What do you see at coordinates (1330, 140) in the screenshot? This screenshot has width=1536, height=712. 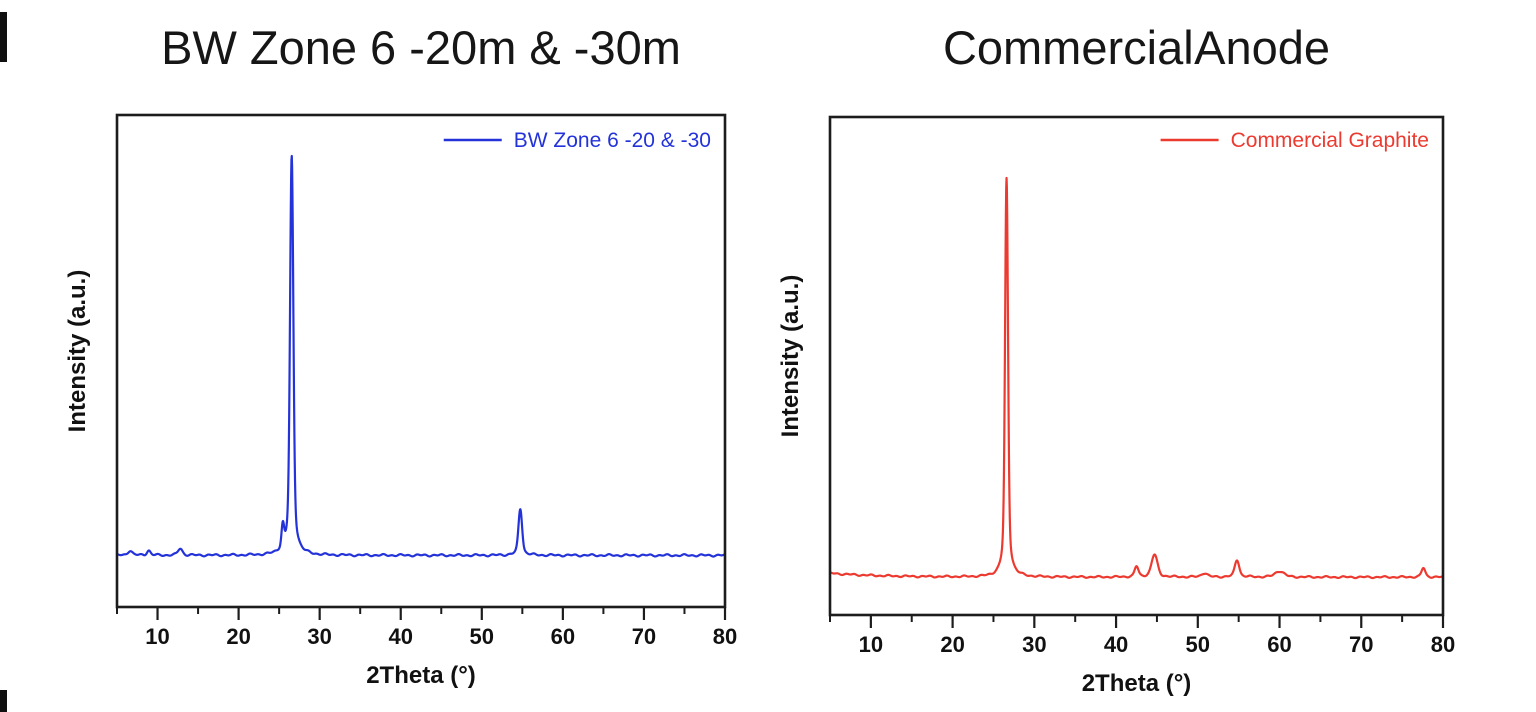 I see `legend-label: Commercial Graphite` at bounding box center [1330, 140].